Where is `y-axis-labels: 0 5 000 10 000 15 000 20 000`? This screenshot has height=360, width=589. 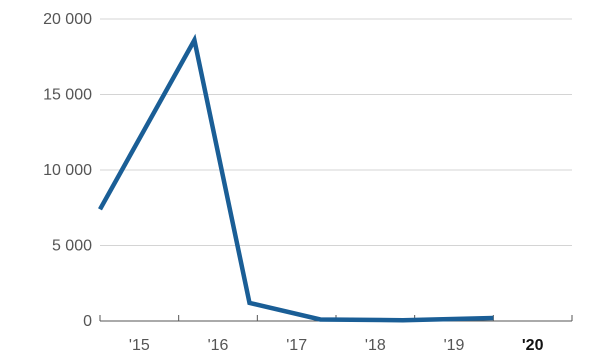 y-axis-labels: 0 5 000 10 000 15 000 20 000 is located at coordinates (67, 170).